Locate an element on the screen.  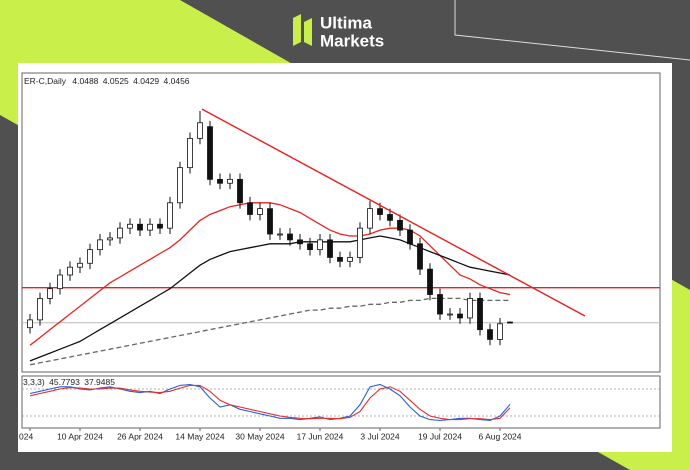
chart-header: ER-C,Daily 4.0488 4.0525 4.0429 4.0456 is located at coordinates (107, 81).